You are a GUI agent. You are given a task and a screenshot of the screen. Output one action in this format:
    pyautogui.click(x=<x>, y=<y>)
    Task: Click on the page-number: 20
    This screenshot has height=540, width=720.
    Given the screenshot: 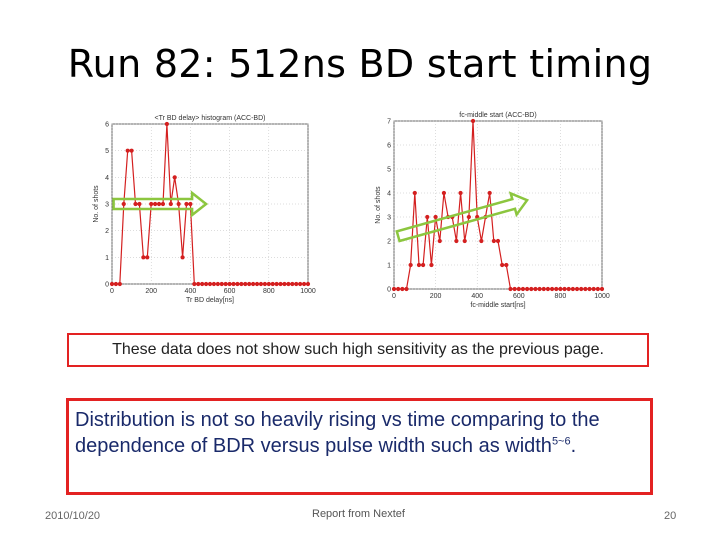 What is the action you would take?
    pyautogui.click(x=670, y=516)
    